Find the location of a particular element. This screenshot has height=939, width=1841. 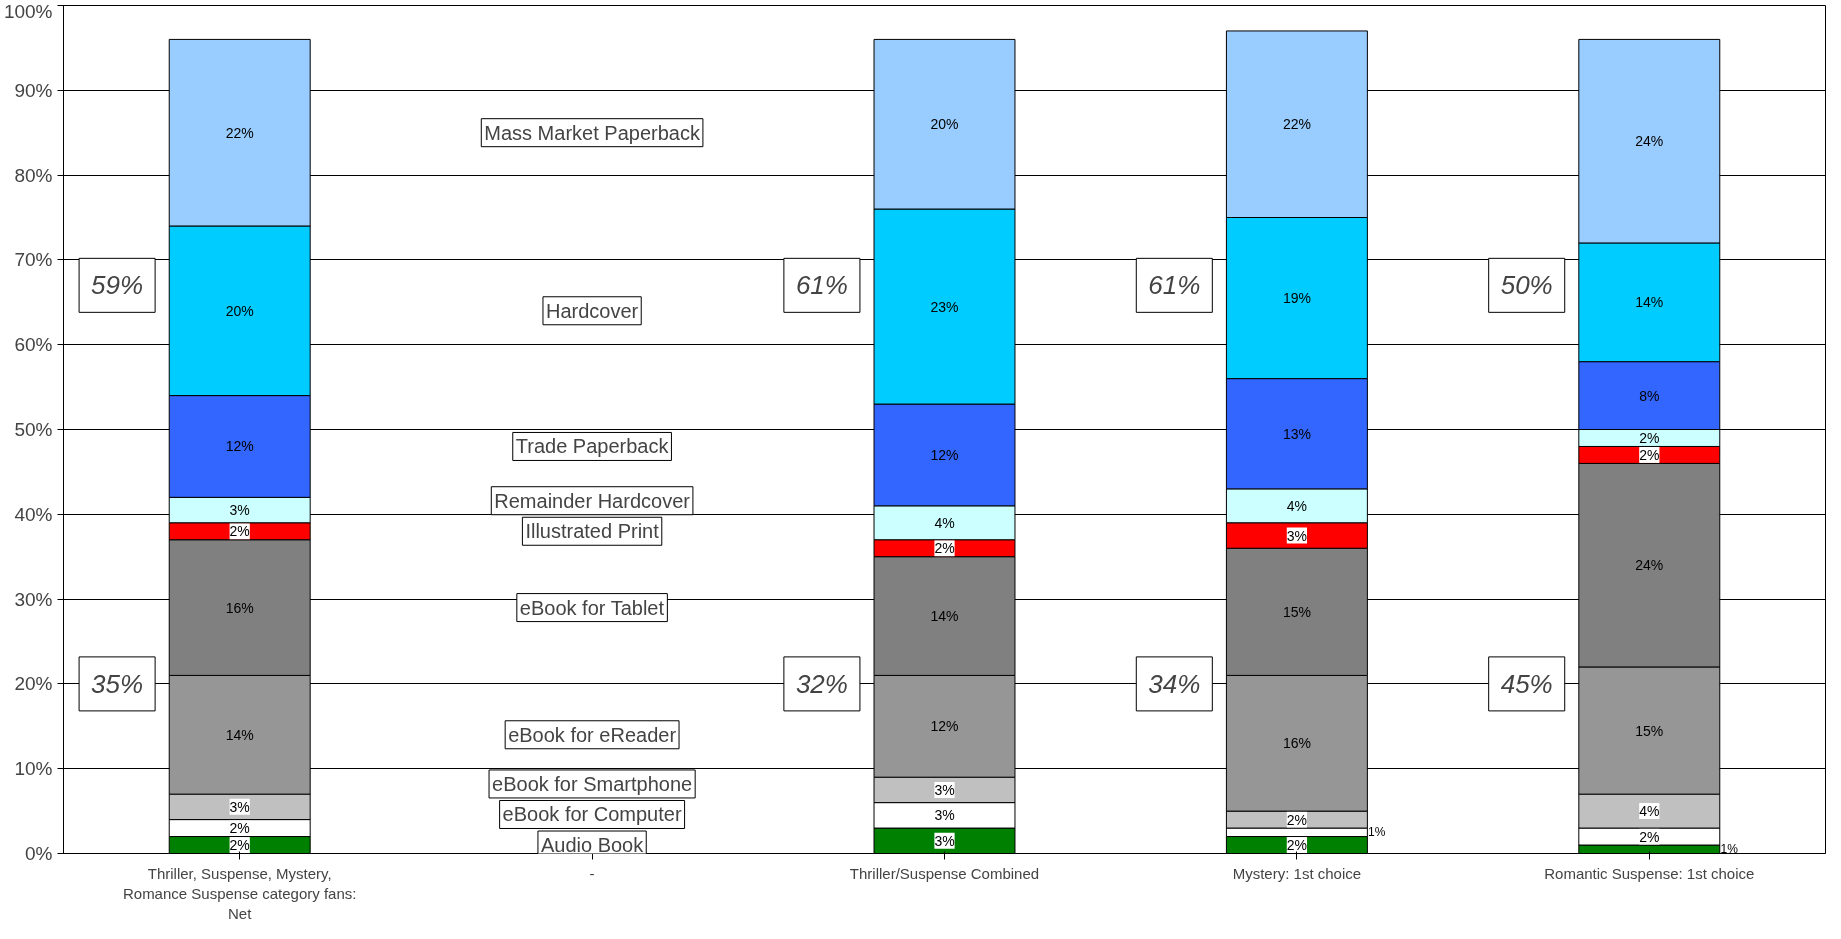

text: eBook for eReader is located at coordinates (592, 734).